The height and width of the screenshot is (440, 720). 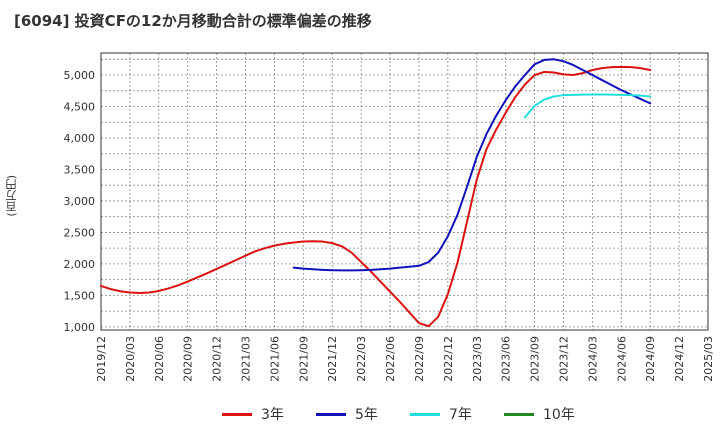 What do you see at coordinates (679, 359) in the screenshot?
I see `x-tick-label: 2024/12` at bounding box center [679, 359].